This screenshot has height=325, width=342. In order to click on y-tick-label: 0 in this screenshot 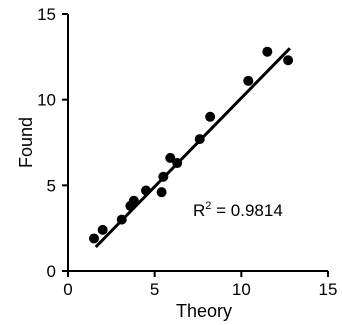, I will do `click(51, 271)`.